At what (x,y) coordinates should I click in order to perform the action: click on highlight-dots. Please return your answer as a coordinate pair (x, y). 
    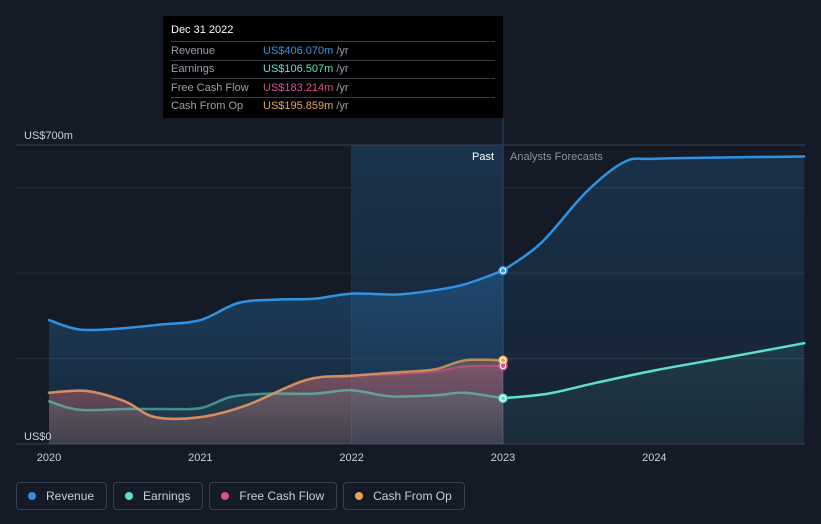
    Looking at the image, I should click on (503, 334).